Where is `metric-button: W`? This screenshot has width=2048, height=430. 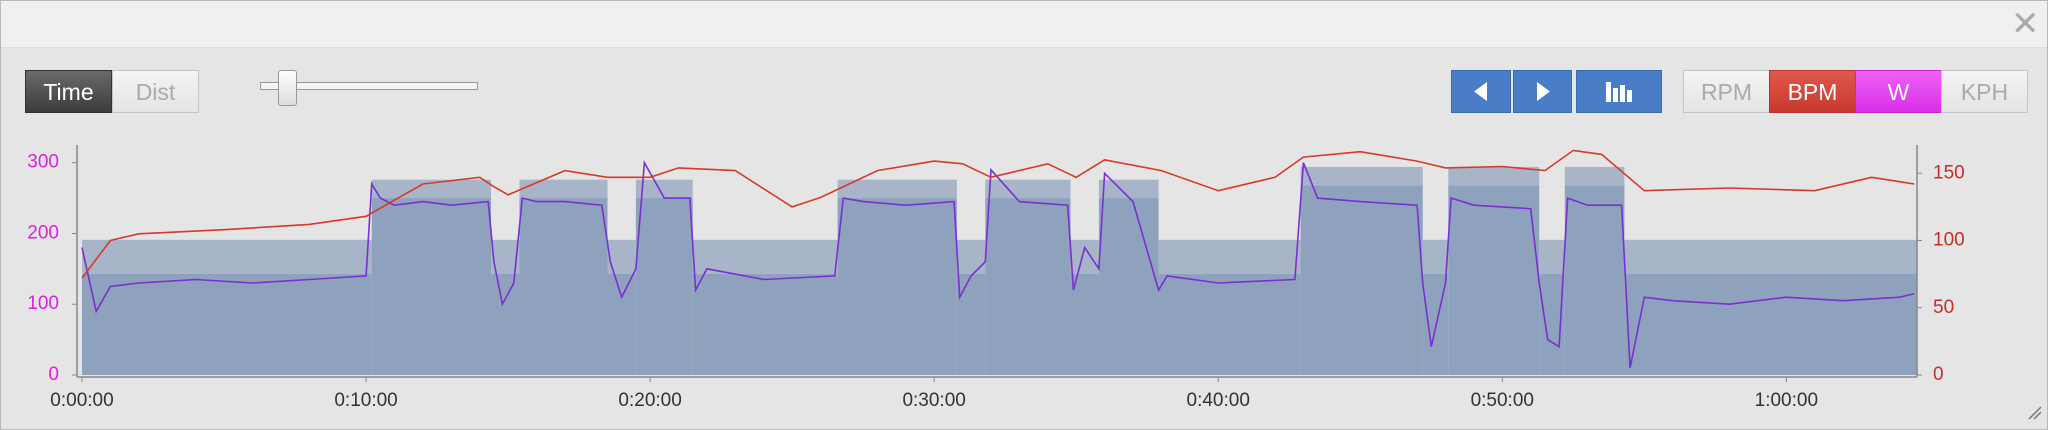 metric-button: W is located at coordinates (1898, 91).